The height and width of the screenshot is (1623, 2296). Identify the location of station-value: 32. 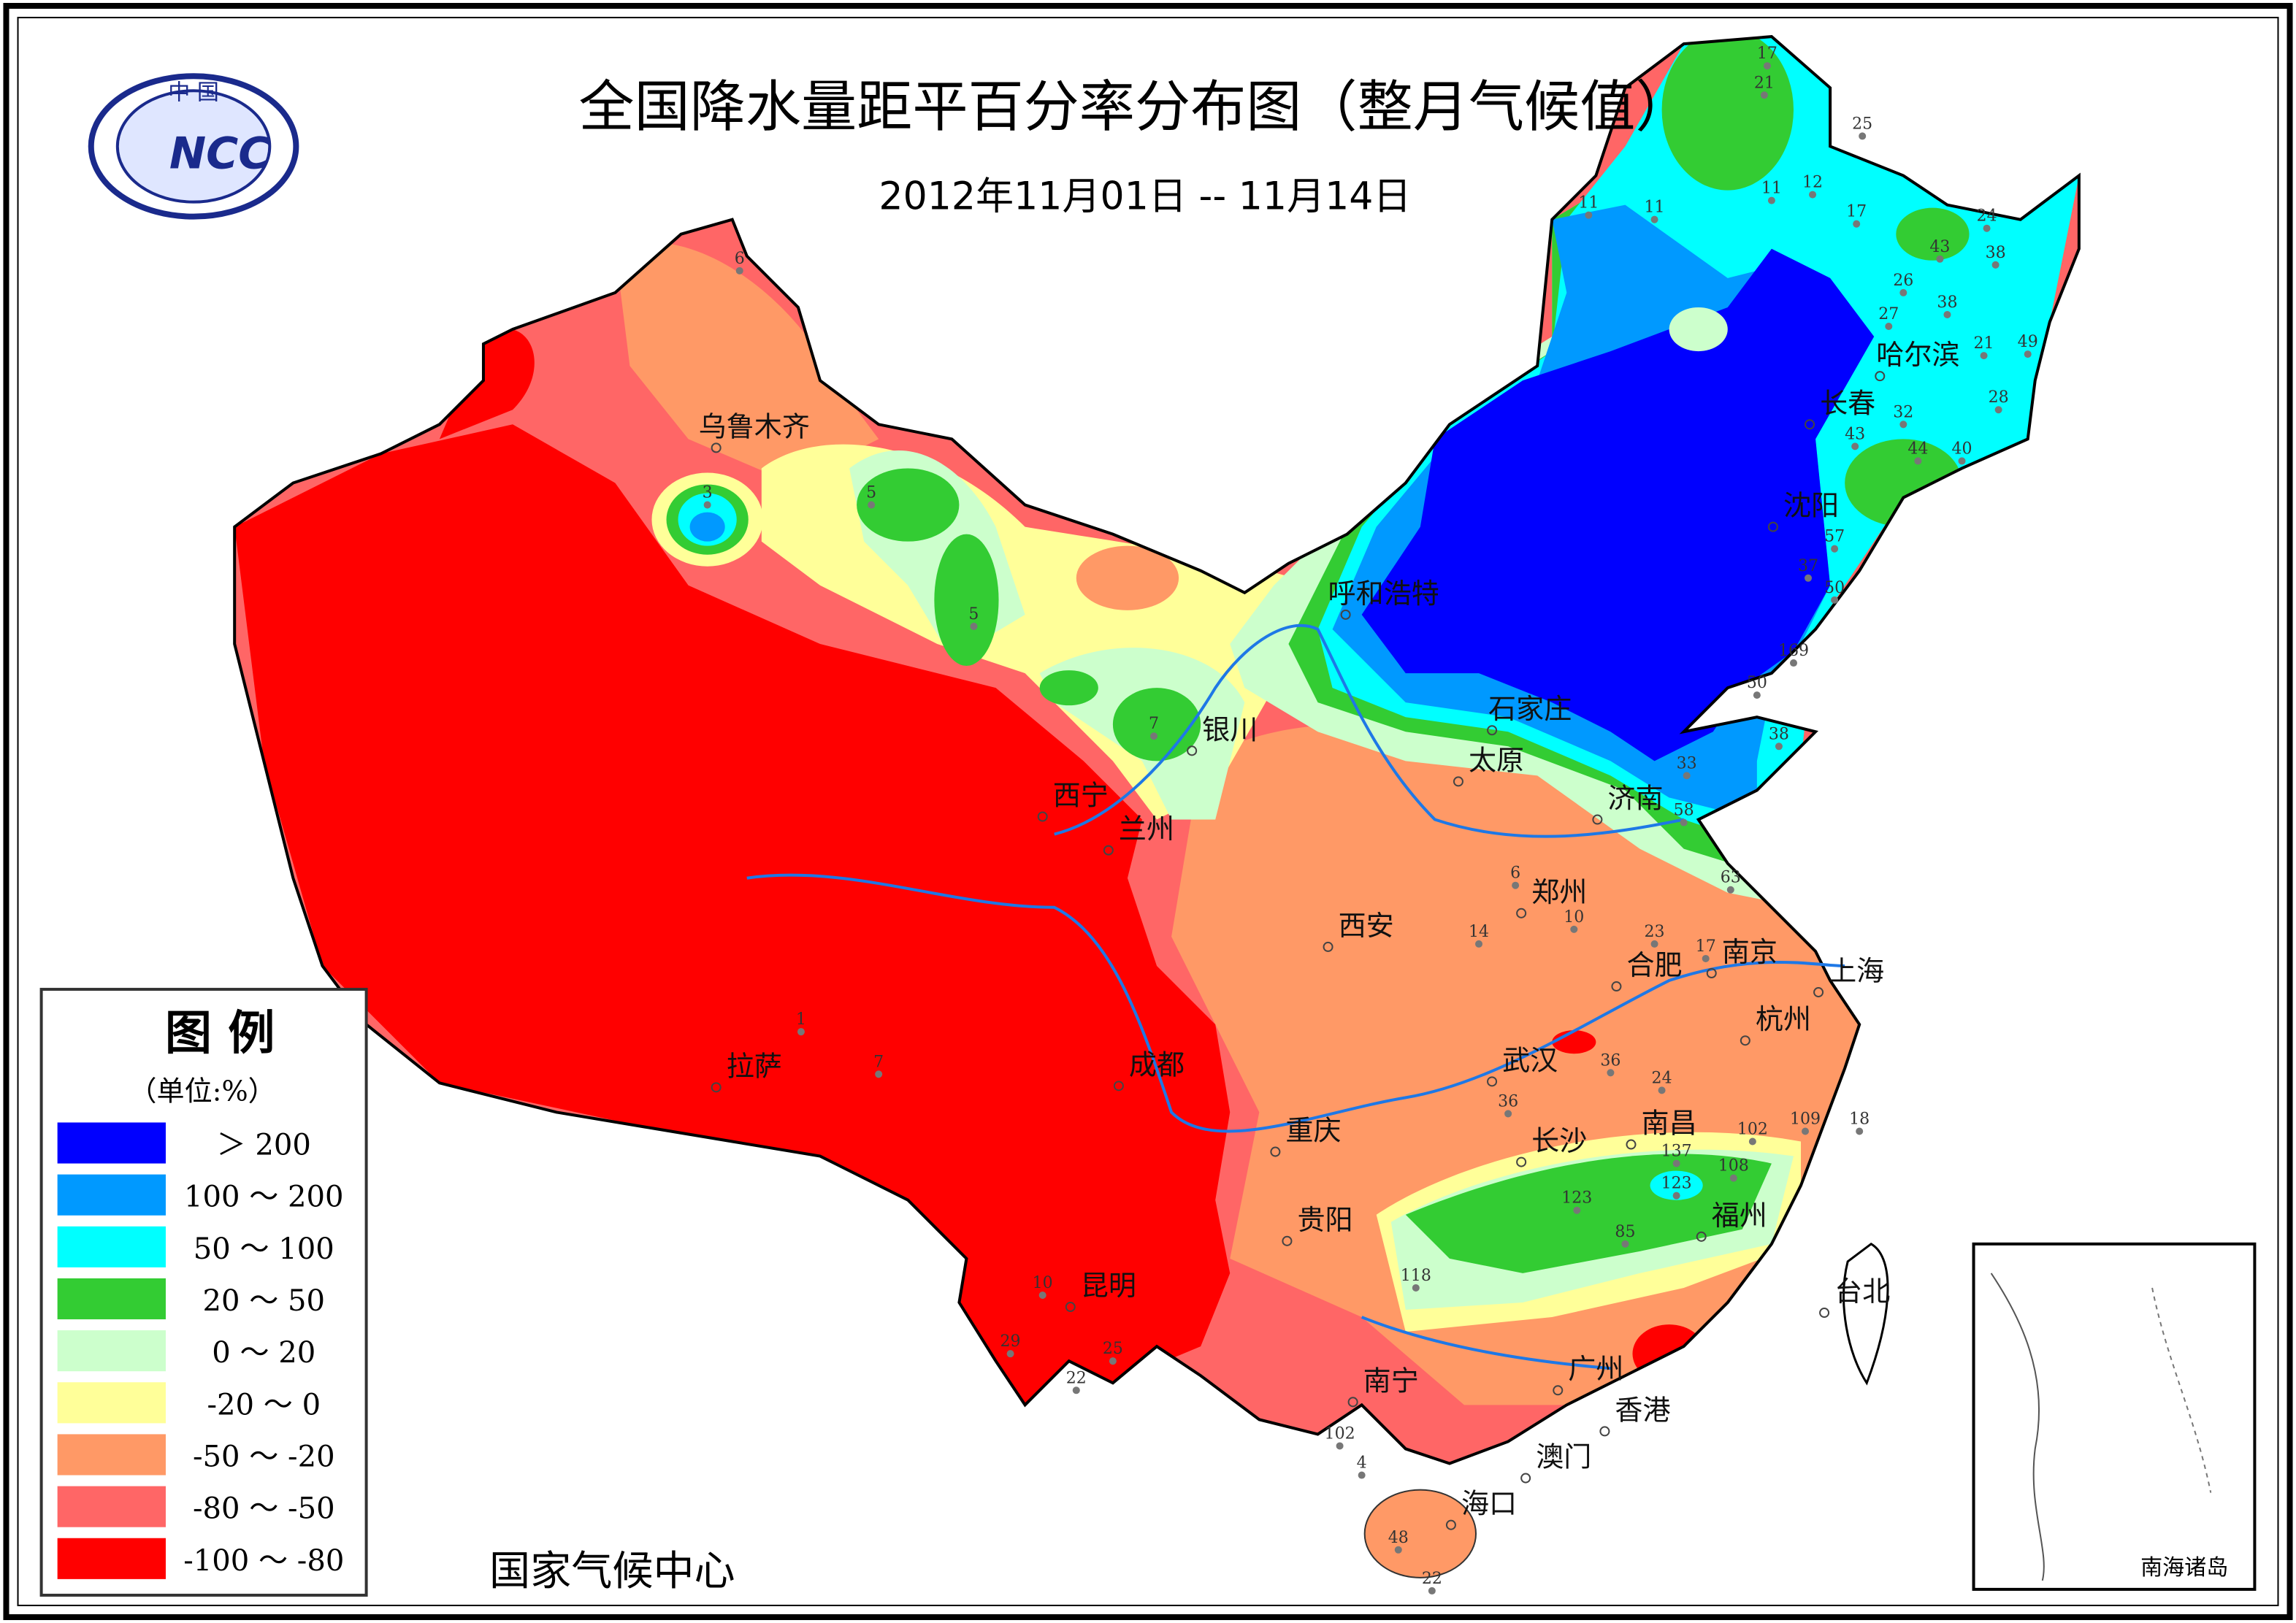
(1903, 412).